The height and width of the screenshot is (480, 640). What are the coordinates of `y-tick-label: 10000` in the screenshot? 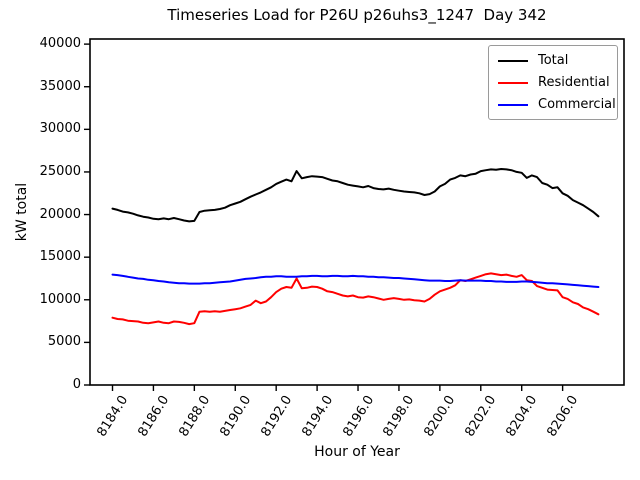 It's located at (60, 299).